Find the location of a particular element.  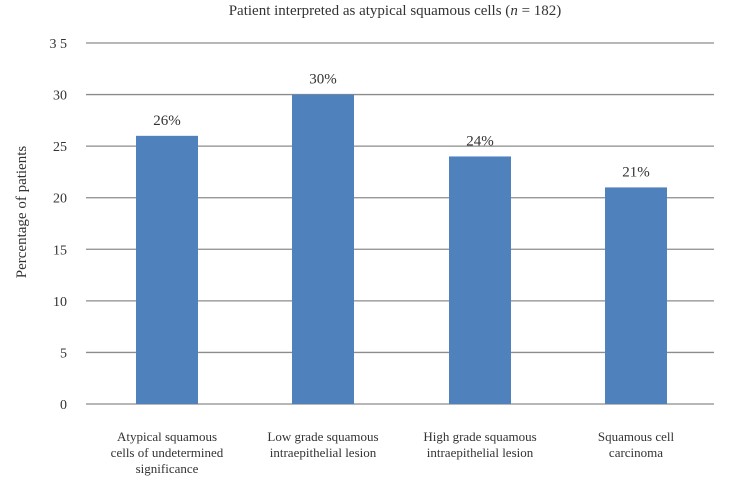

y-axis-ticks: 0 5 10 15 20 25 30 3 5 is located at coordinates (59, 225).